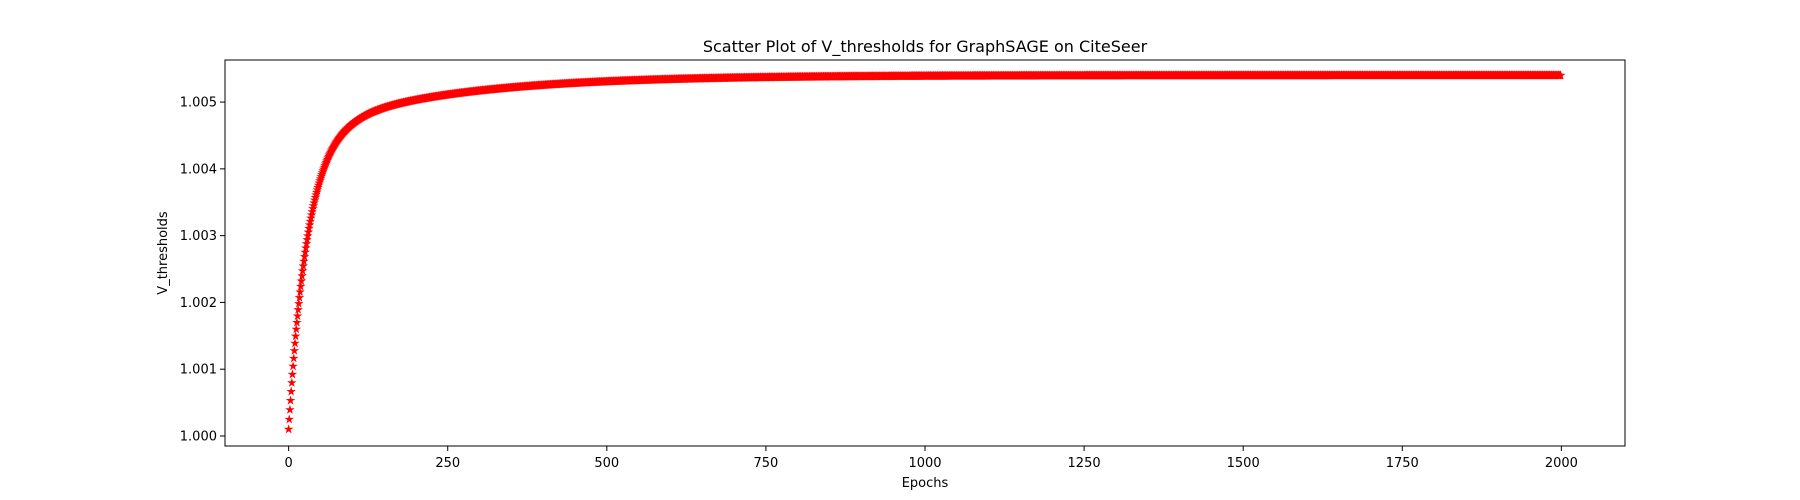 Image resolution: width=1800 pixels, height=500 pixels. What do you see at coordinates (606, 463) in the screenshot?
I see `x-tick-label: 500` at bounding box center [606, 463].